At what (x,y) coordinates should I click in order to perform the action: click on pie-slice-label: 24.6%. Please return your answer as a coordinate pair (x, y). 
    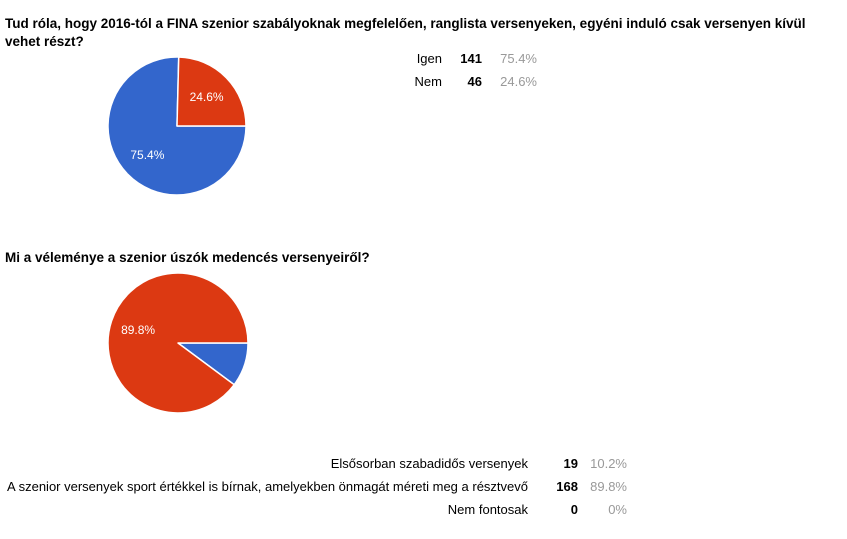
    Looking at the image, I should click on (207, 97).